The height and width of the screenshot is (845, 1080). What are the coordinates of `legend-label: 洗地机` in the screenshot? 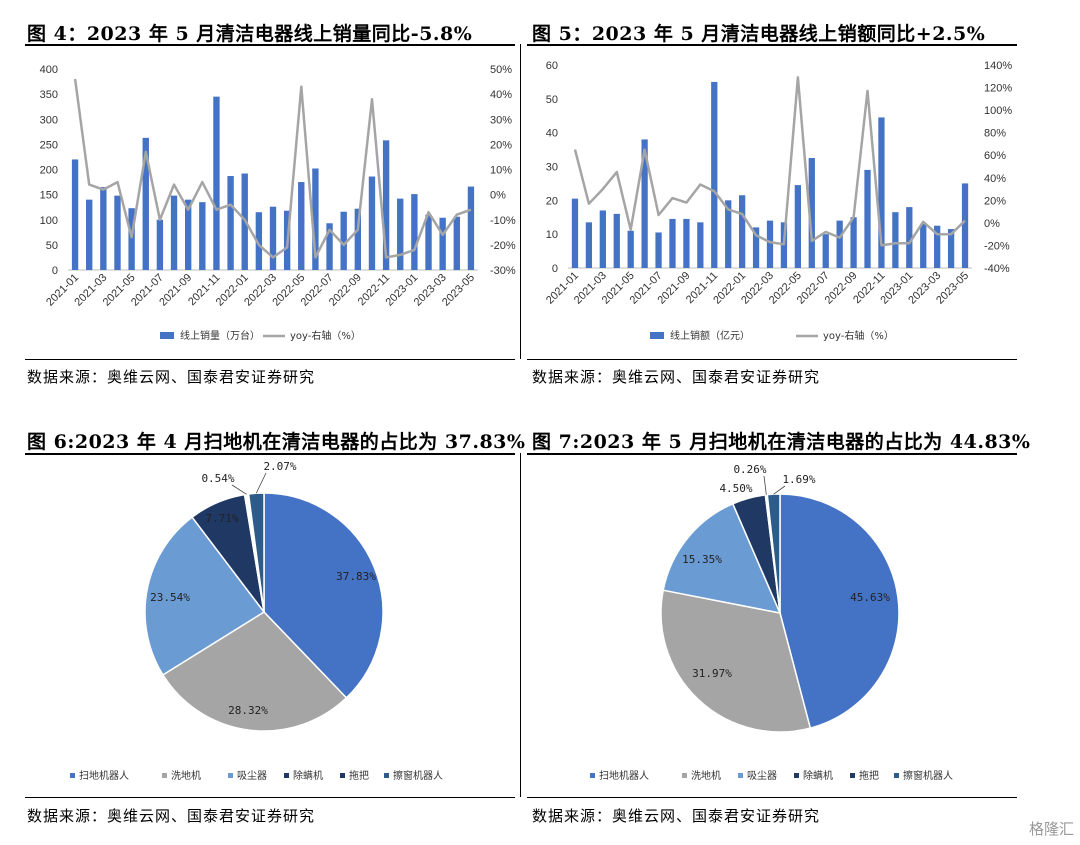 It's located at (186, 775).